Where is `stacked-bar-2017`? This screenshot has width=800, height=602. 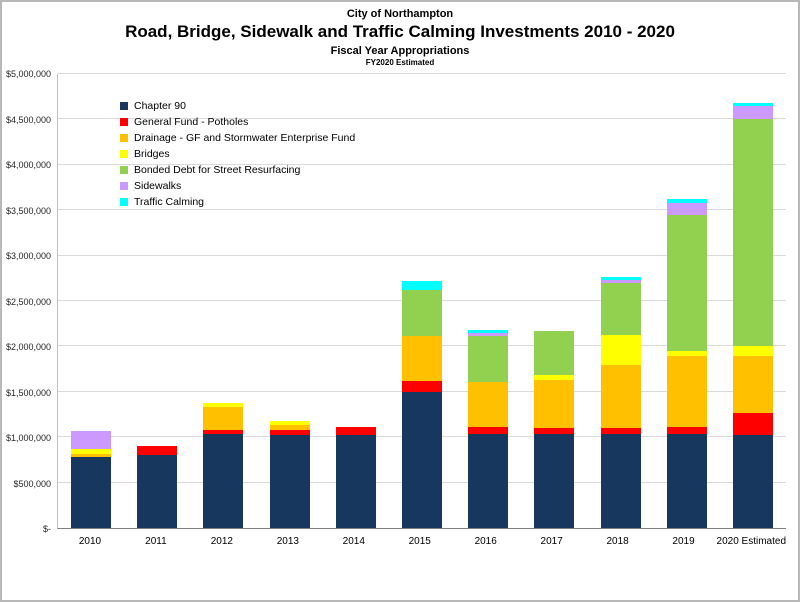 stacked-bar-2017 is located at coordinates (554, 301).